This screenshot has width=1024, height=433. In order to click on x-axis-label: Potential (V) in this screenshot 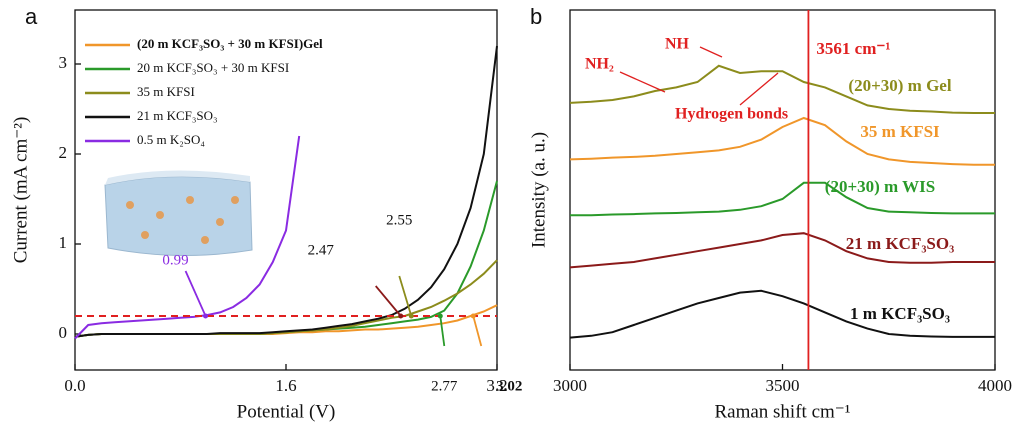, I will do `click(286, 411)`.